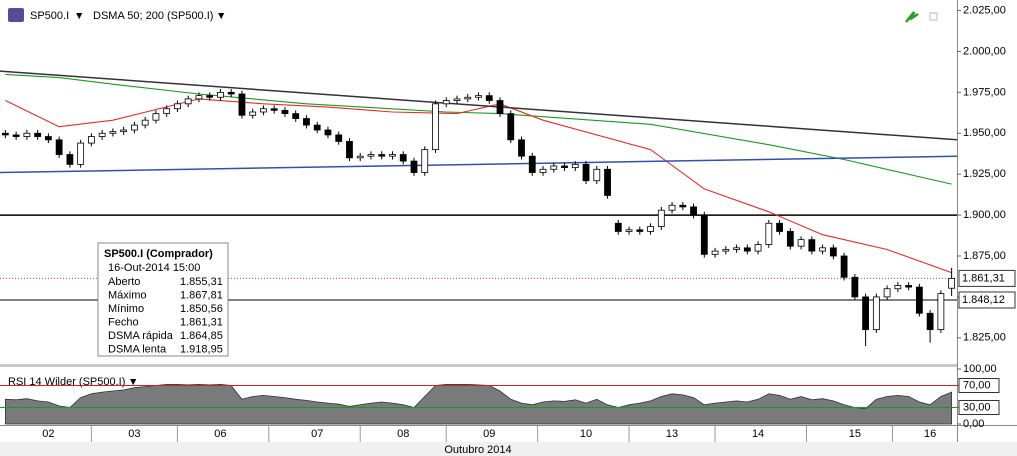  I want to click on y-tick-label: 2.025,00, so click(984, 10).